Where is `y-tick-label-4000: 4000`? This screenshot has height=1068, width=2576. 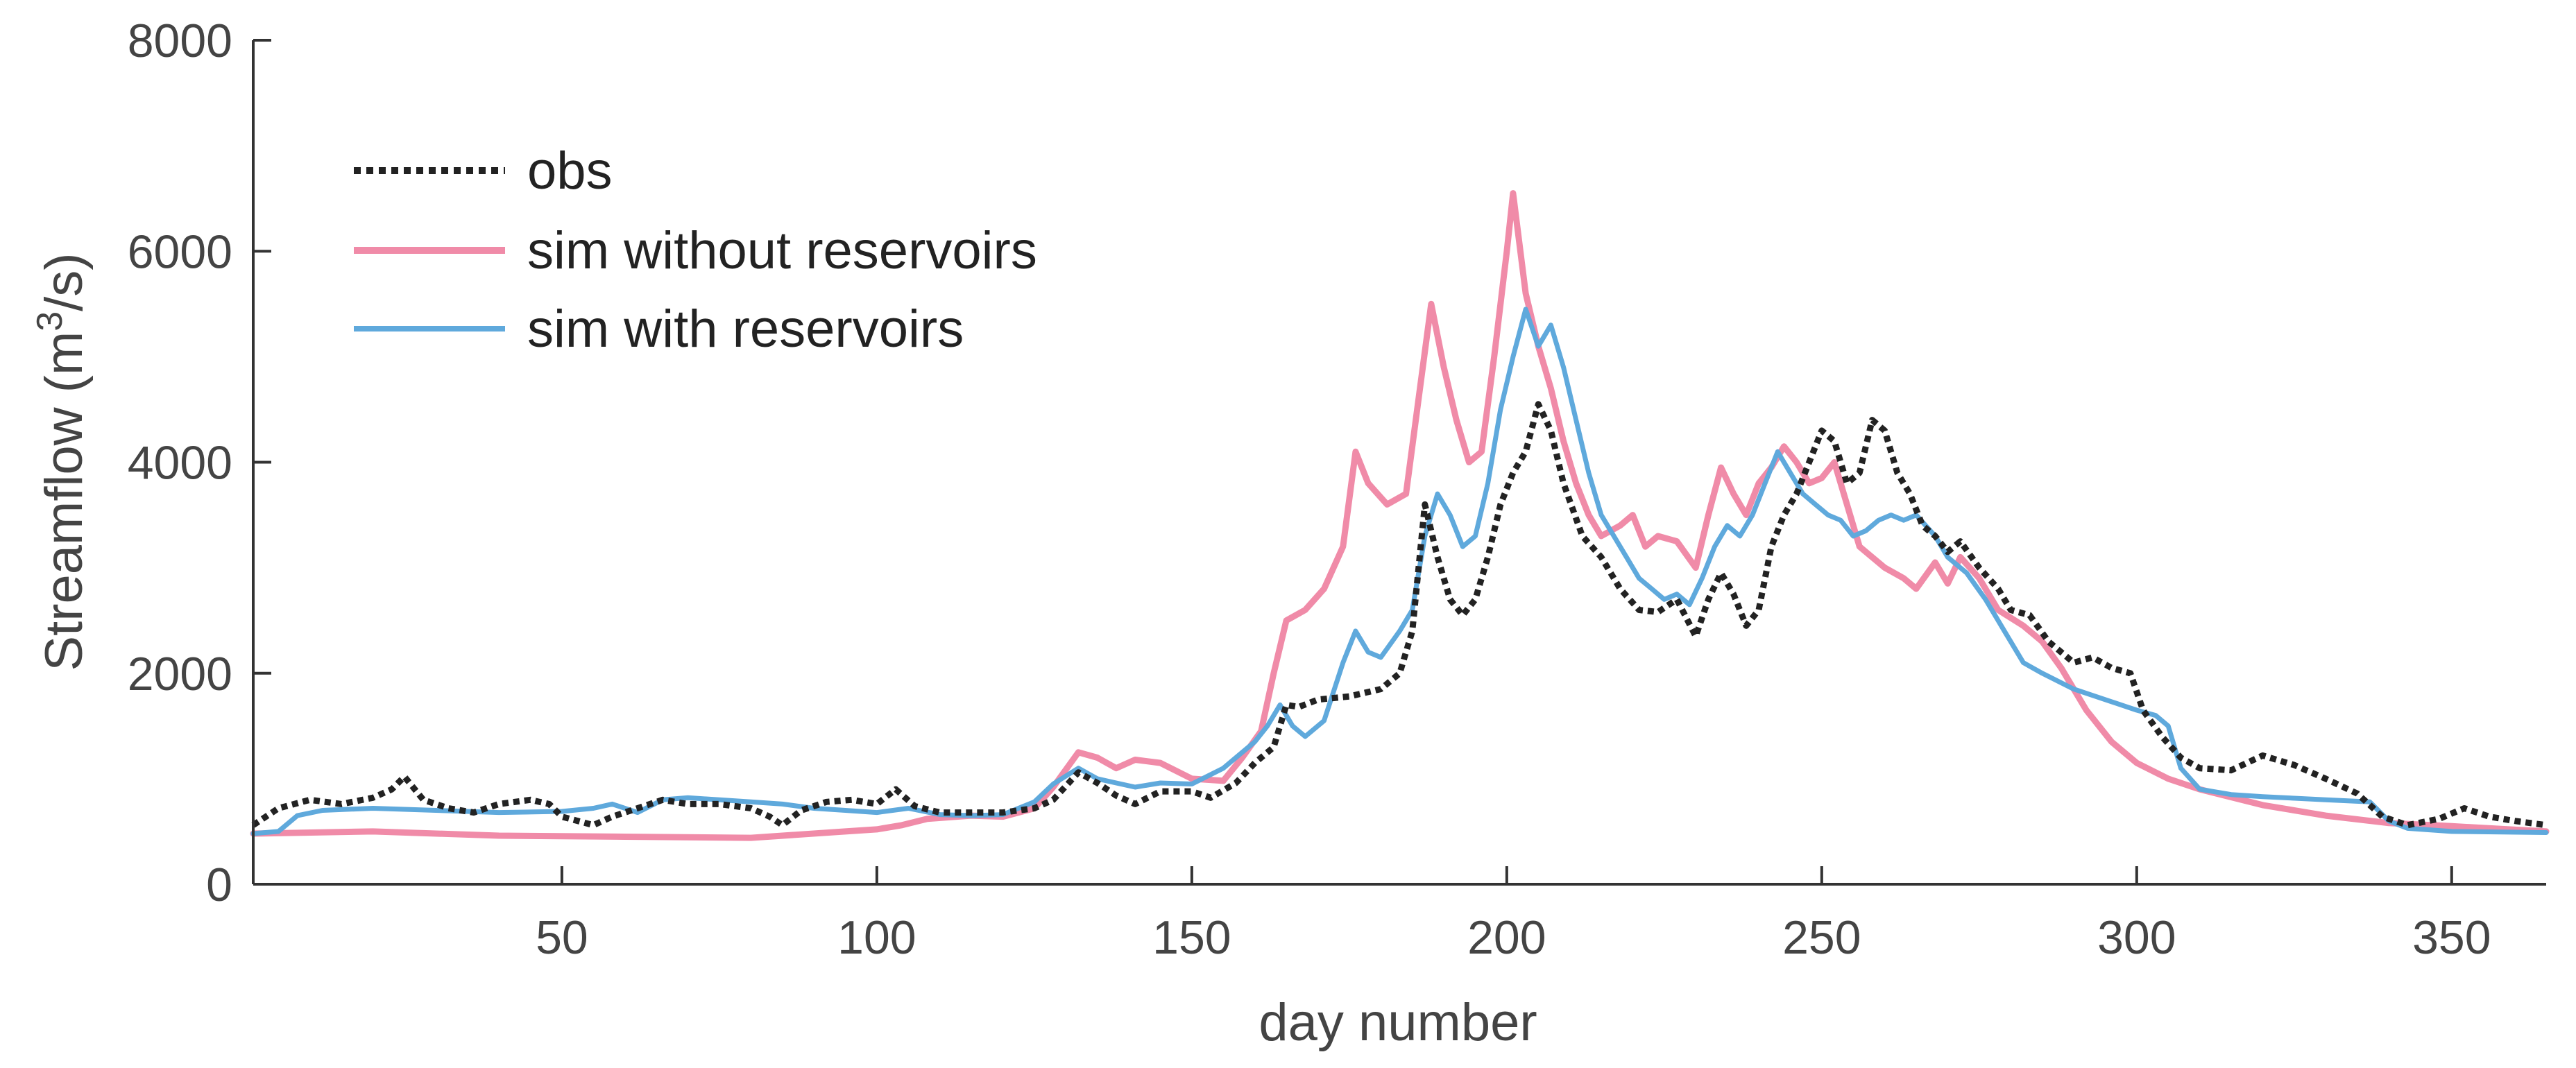
y-tick-label-4000: 4000 is located at coordinates (180, 463).